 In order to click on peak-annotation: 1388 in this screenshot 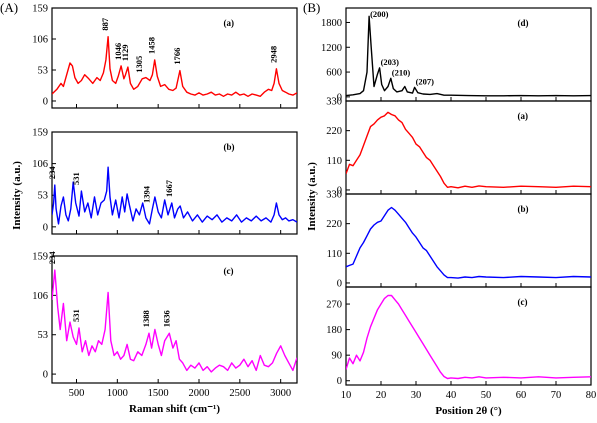, I will do `click(146, 318)`.